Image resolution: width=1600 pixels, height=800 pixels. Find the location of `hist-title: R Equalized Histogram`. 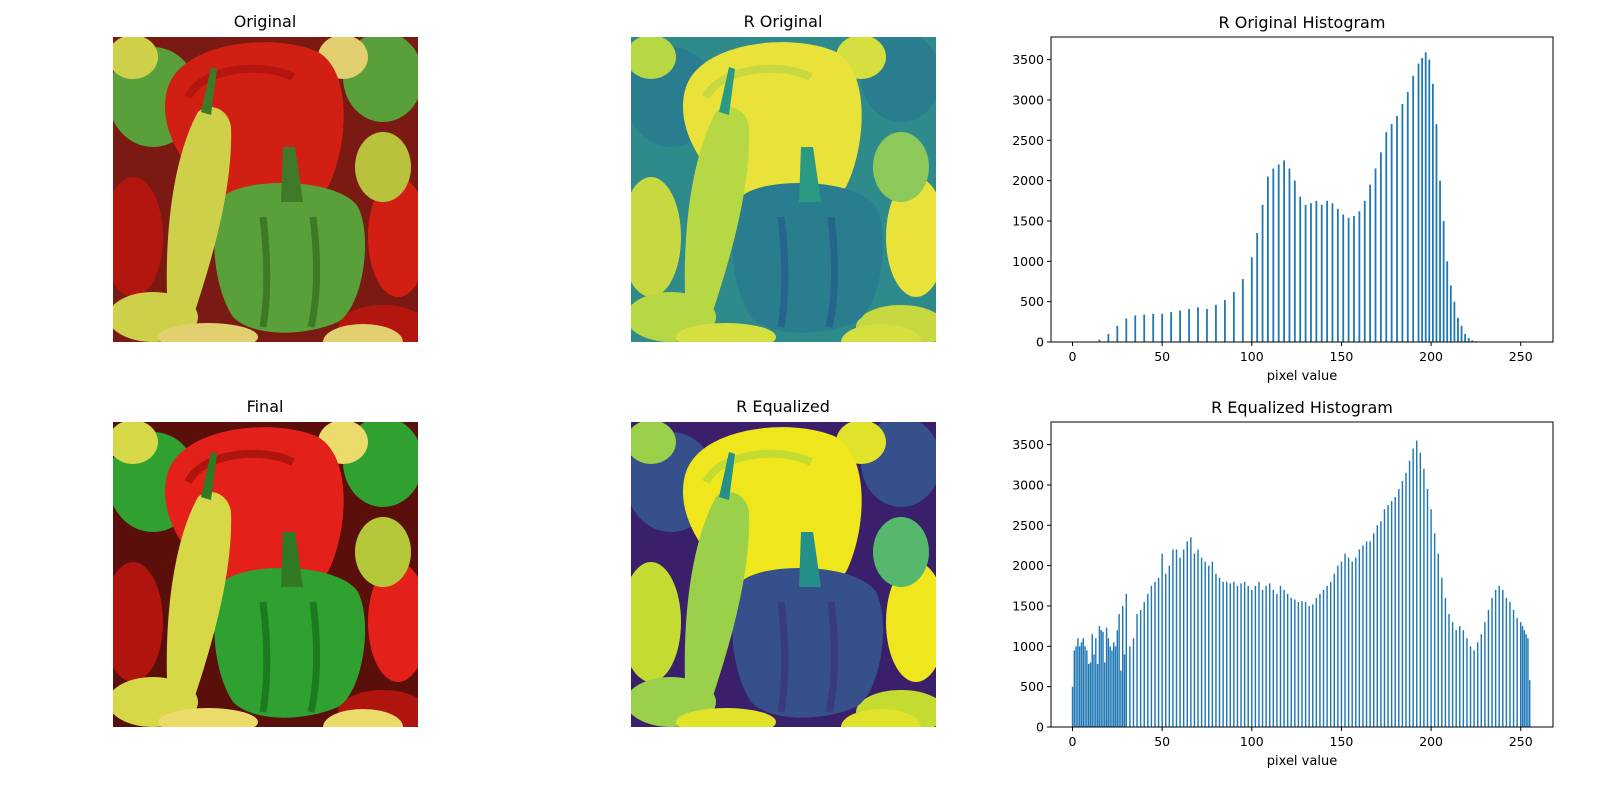

hist-title: R Equalized Histogram is located at coordinates (1302, 407).